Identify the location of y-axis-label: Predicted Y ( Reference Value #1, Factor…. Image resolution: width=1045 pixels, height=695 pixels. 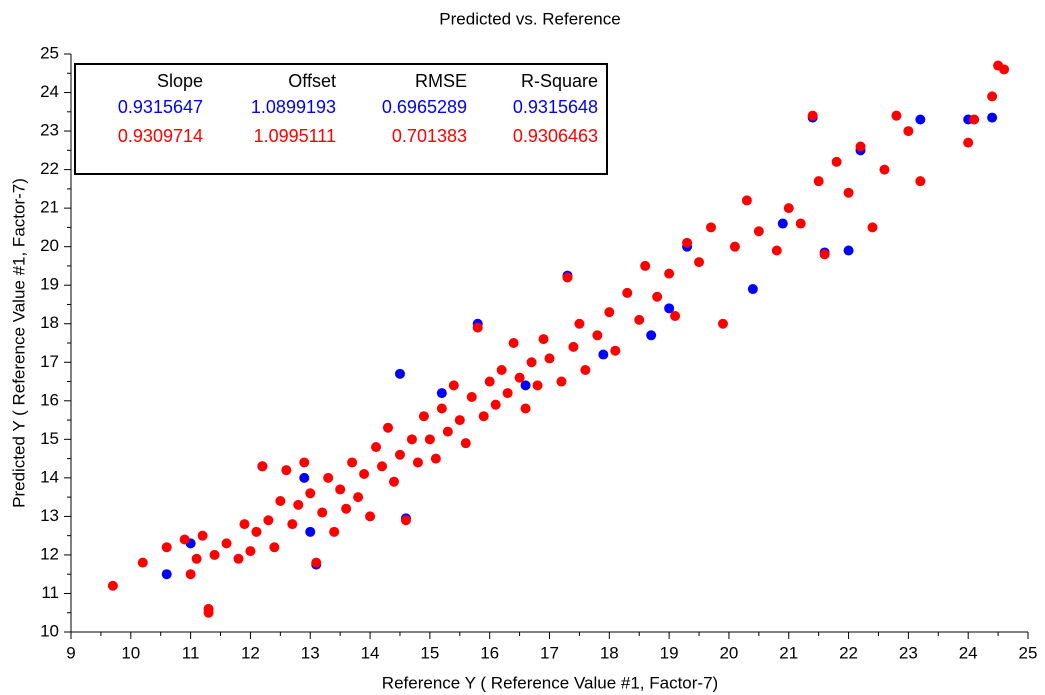
(18, 343).